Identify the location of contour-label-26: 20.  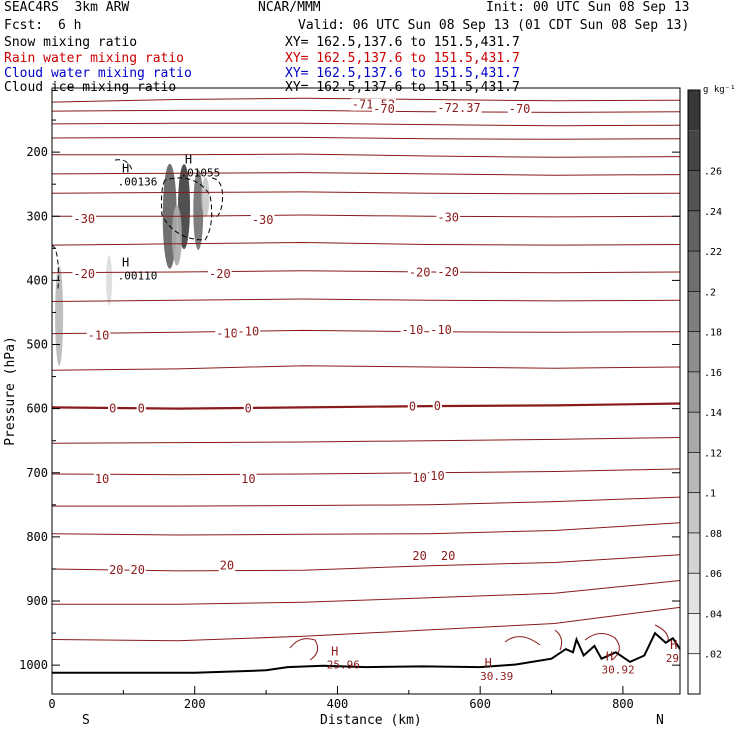
(138, 570).